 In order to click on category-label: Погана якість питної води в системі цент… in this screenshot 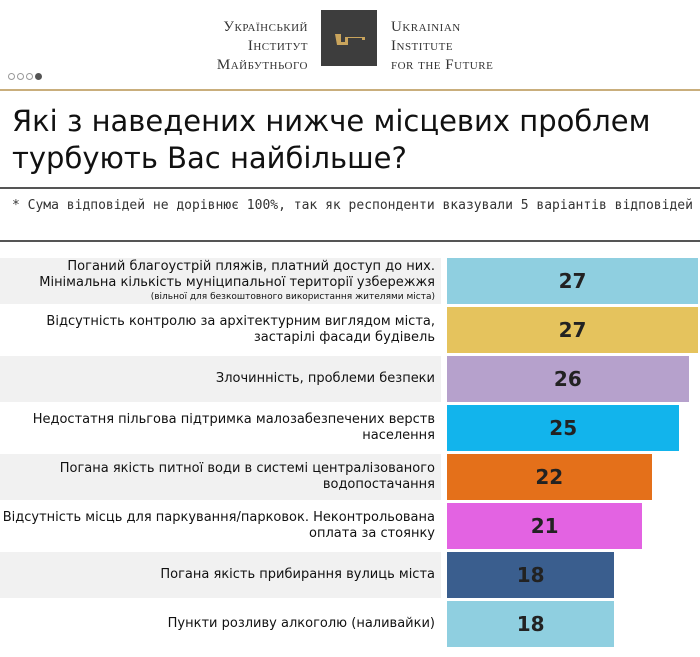, I will do `click(220, 477)`.